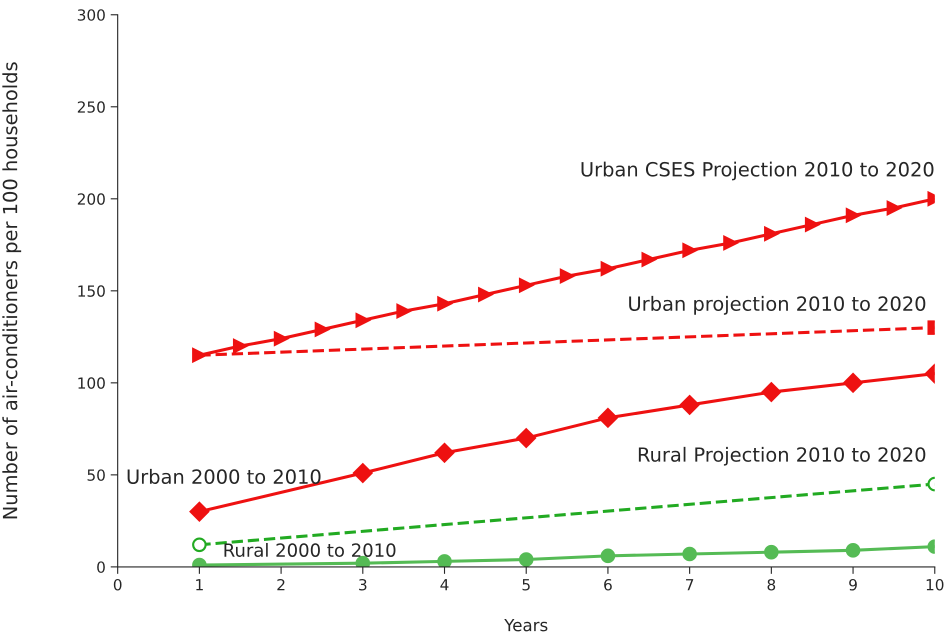 The width and height of the screenshot is (949, 642). What do you see at coordinates (12, 290) in the screenshot?
I see `y-axis-title: Number of air-conditioners per 100 households` at bounding box center [12, 290].